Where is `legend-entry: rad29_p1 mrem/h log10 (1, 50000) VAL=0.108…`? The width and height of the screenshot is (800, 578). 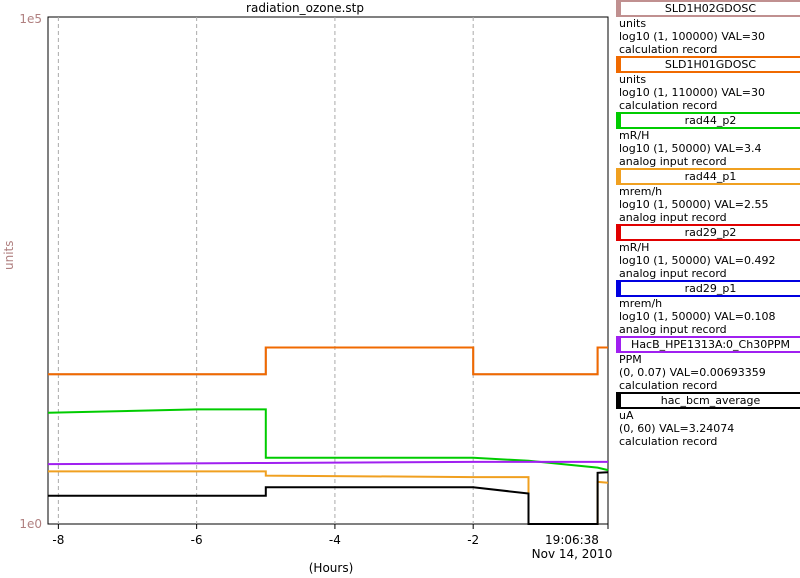 legend-entry: rad29_p1 mrem/h log10 (1, 50000) VAL=0.108… is located at coordinates (707, 308).